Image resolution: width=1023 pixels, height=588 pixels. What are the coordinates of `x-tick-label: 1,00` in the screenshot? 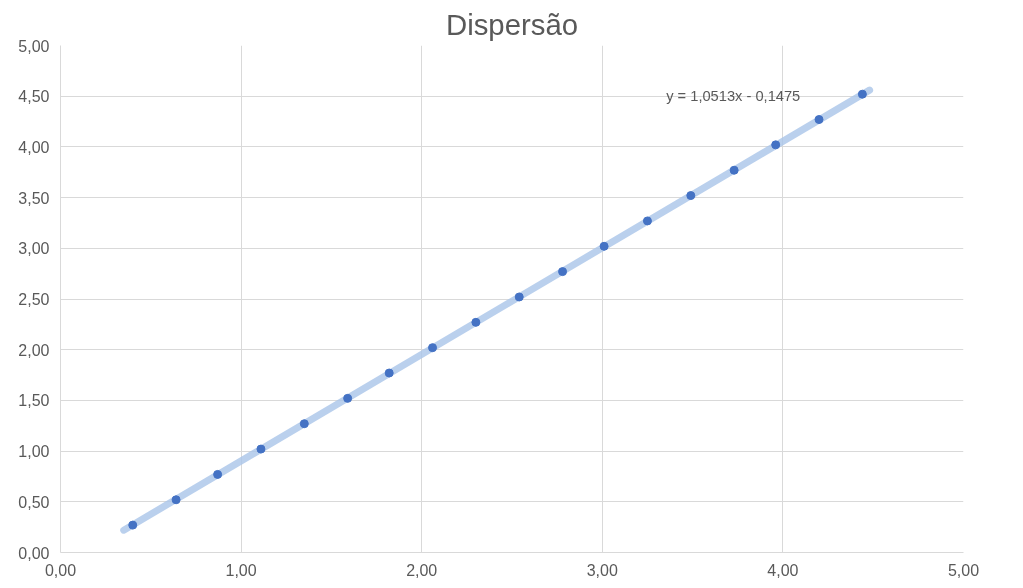 It's located at (241, 570).